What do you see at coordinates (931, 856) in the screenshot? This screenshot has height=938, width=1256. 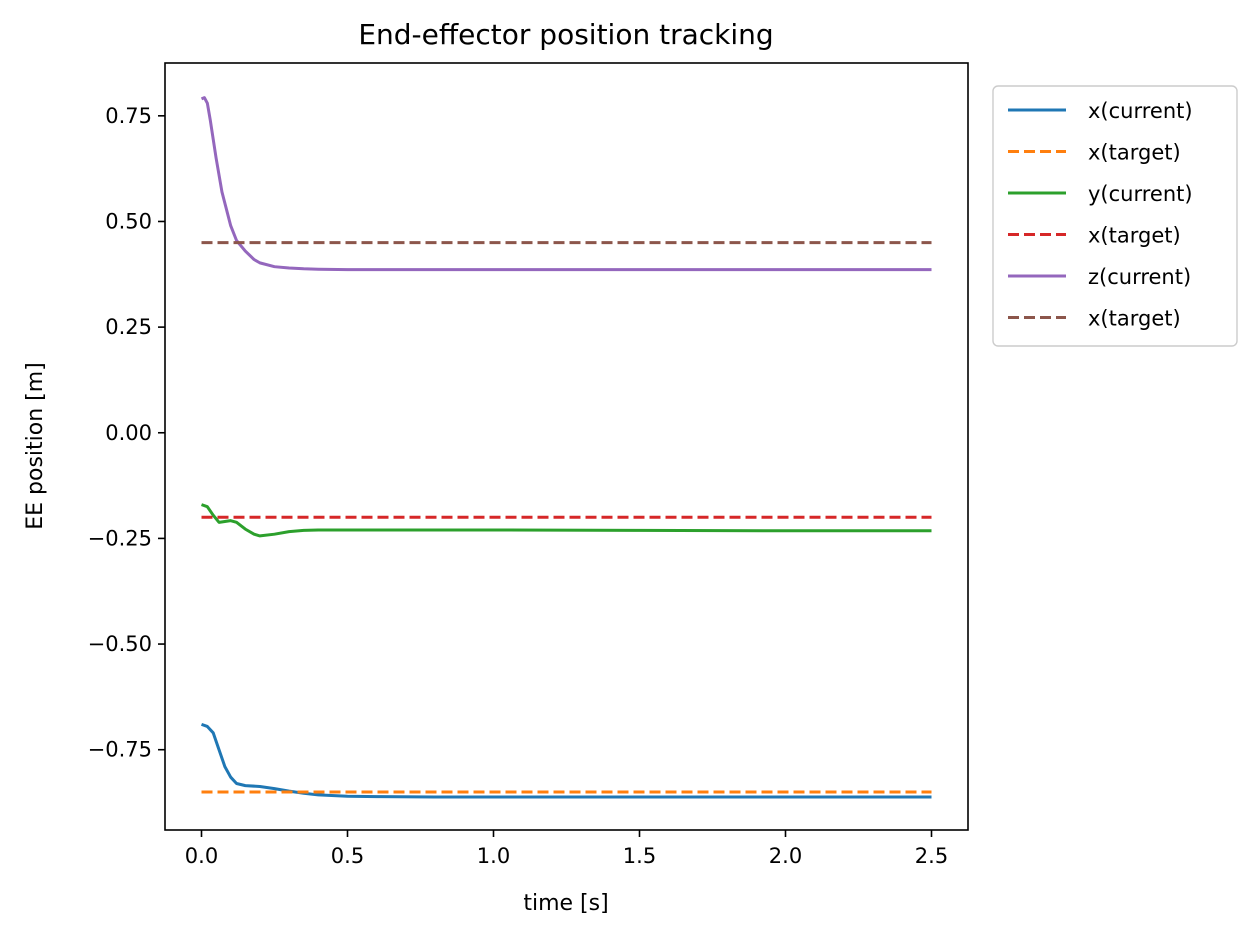 I see `x-tick-label: 2.5` at bounding box center [931, 856].